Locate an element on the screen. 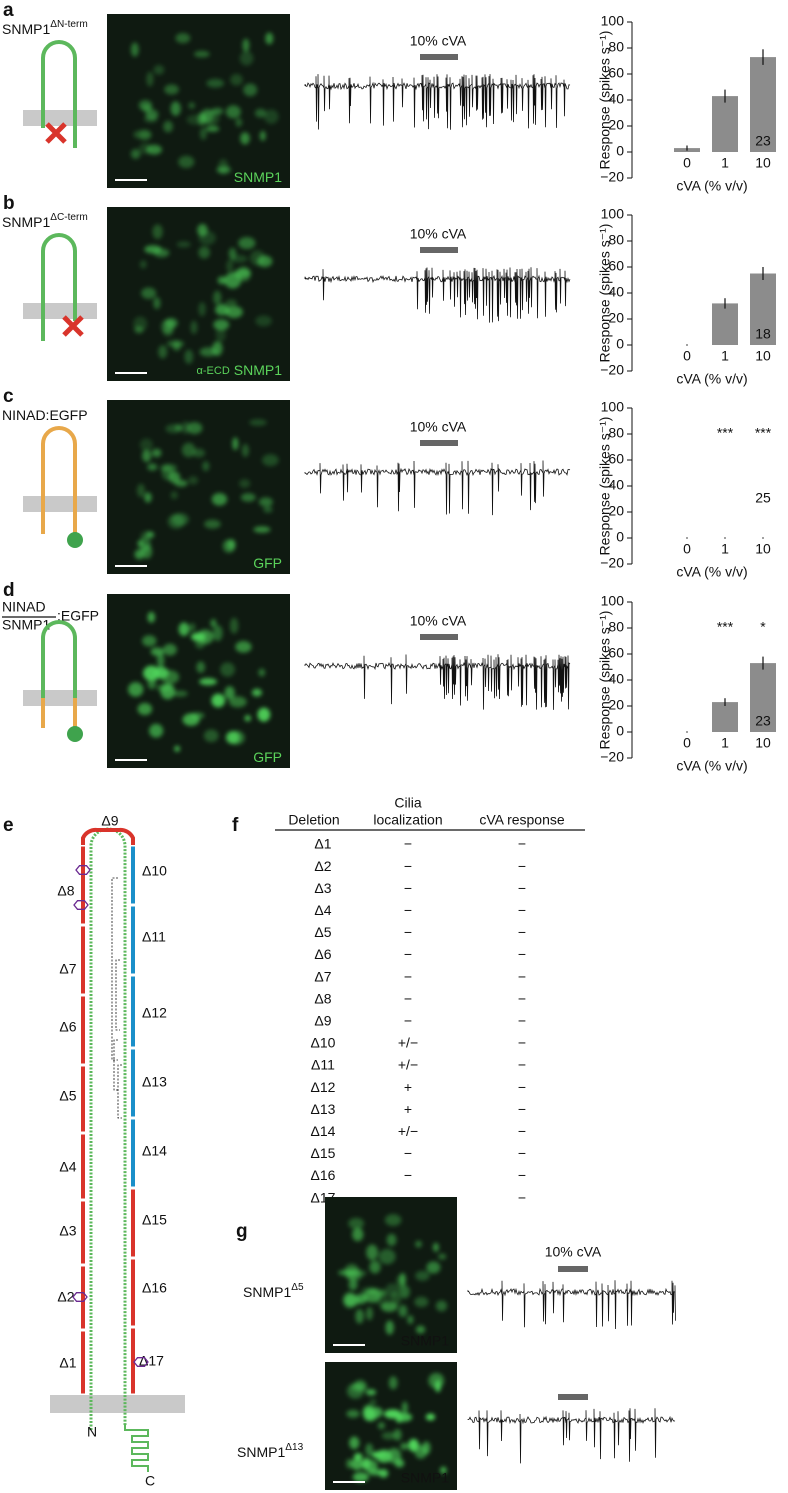 The height and width of the screenshot is (1493, 788). n-label: 23 is located at coordinates (763, 140).